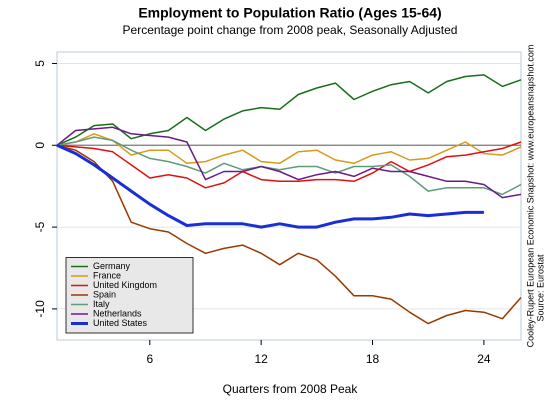 The image size is (550, 412). Describe the element at coordinates (40, 226) in the screenshot. I see `y-tick-label: -5` at that location.